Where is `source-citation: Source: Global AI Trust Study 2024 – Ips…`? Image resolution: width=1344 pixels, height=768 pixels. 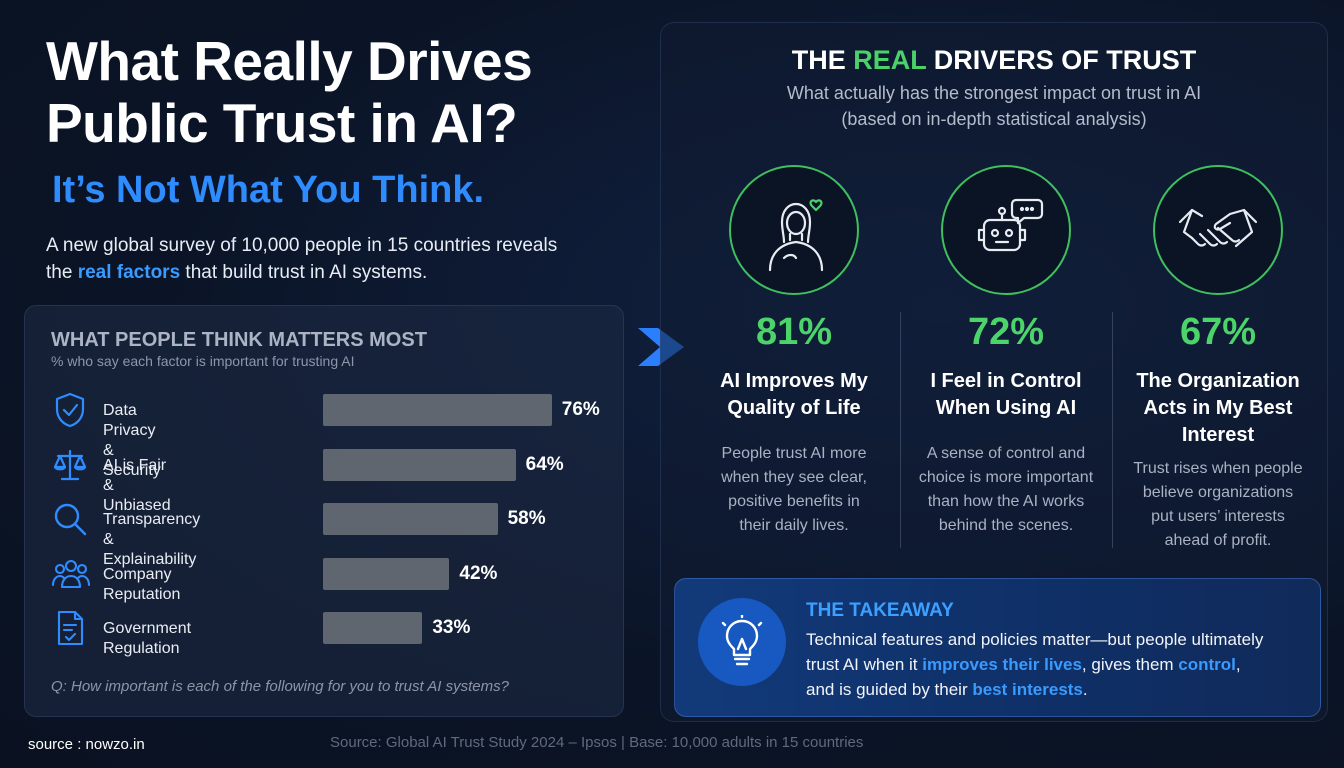 source-citation: Source: Global AI Trust Study 2024 – Ips… is located at coordinates (597, 742).